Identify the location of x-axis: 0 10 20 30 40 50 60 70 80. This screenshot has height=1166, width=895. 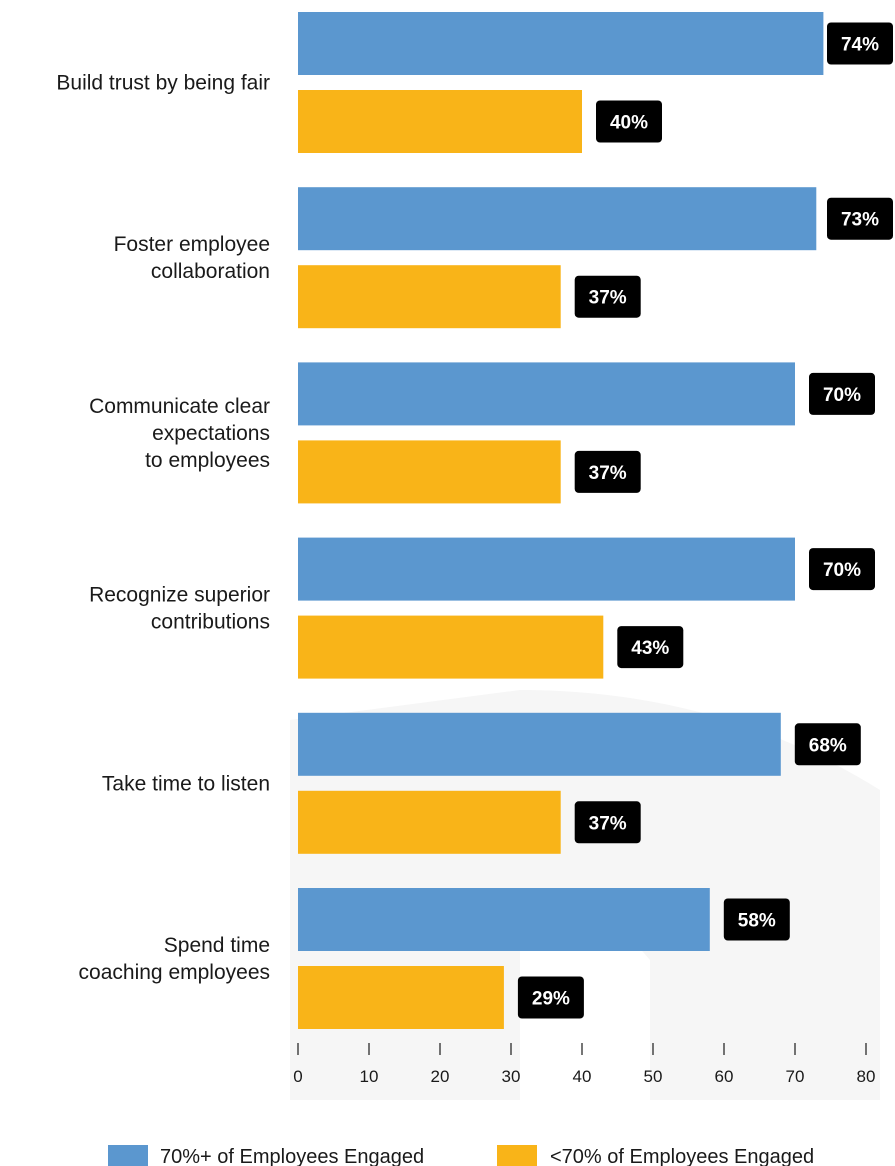
(584, 1064).